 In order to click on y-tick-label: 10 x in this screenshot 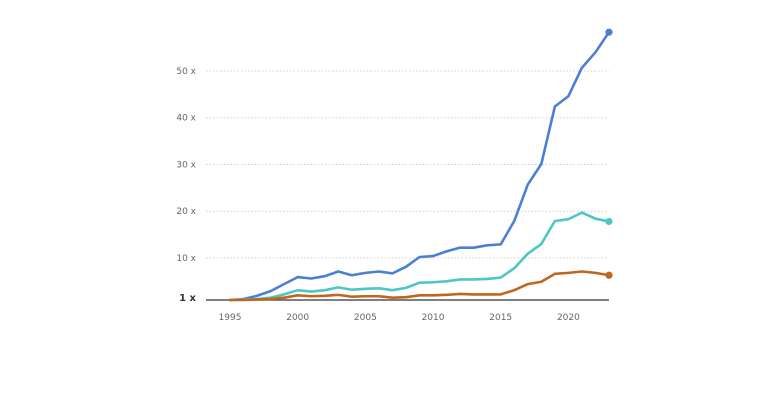, I will do `click(186, 259)`.